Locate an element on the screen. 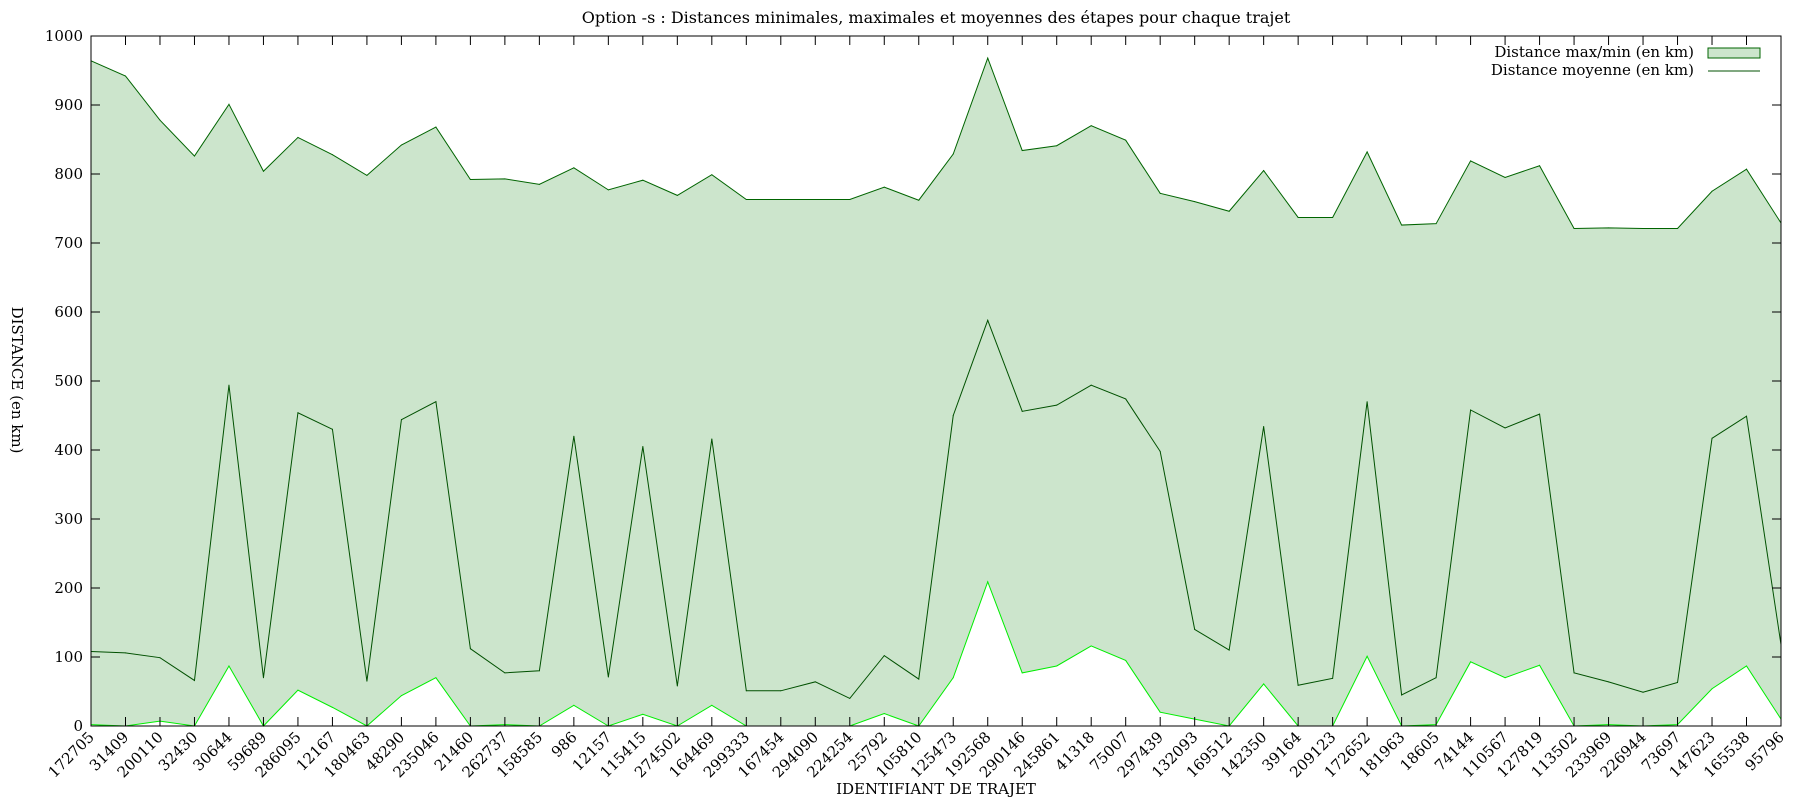  y-tick-label: 500 is located at coordinates (68, 381).